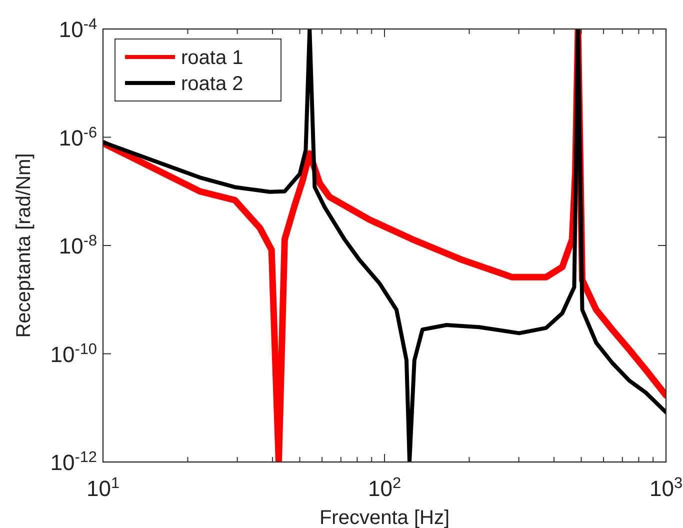  I want to click on y-axis-title: Receptanta [rad/Nm], so click(24, 245).